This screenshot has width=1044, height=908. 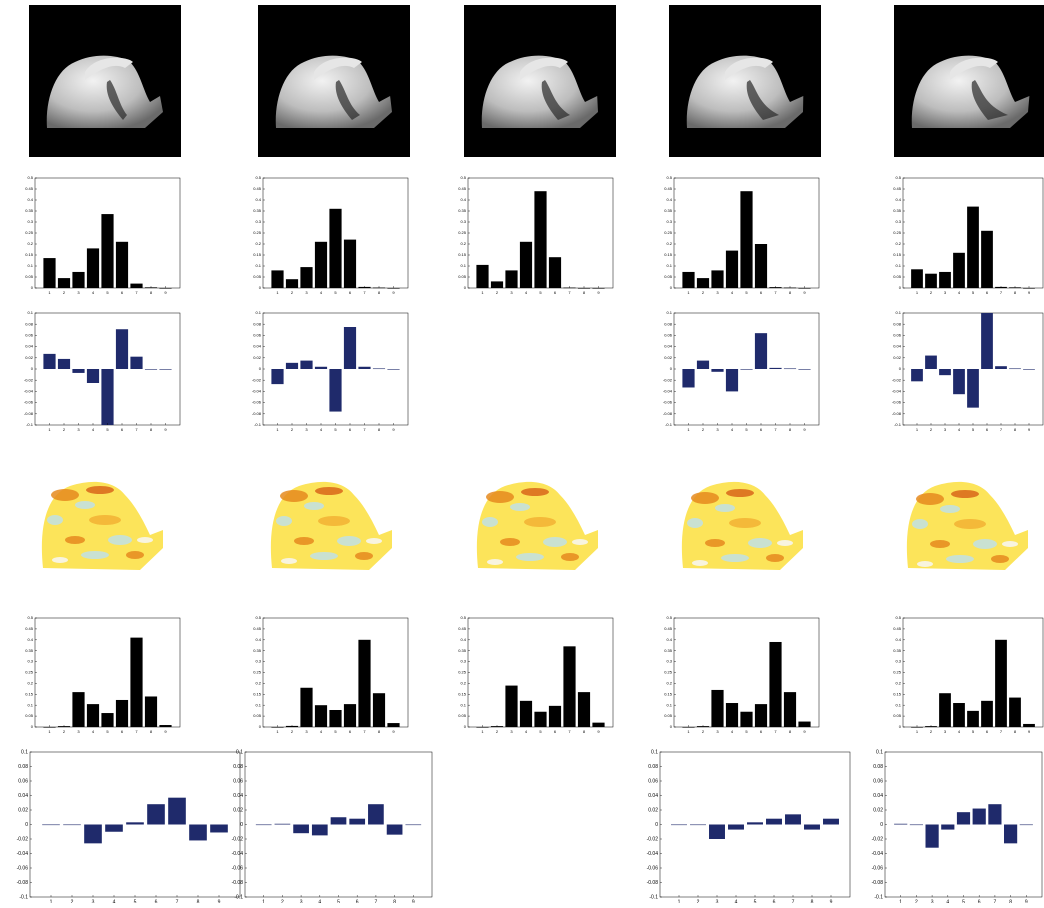 What do you see at coordinates (653, 897) in the screenshot?
I see `y-tick-label: -0.1` at bounding box center [653, 897].